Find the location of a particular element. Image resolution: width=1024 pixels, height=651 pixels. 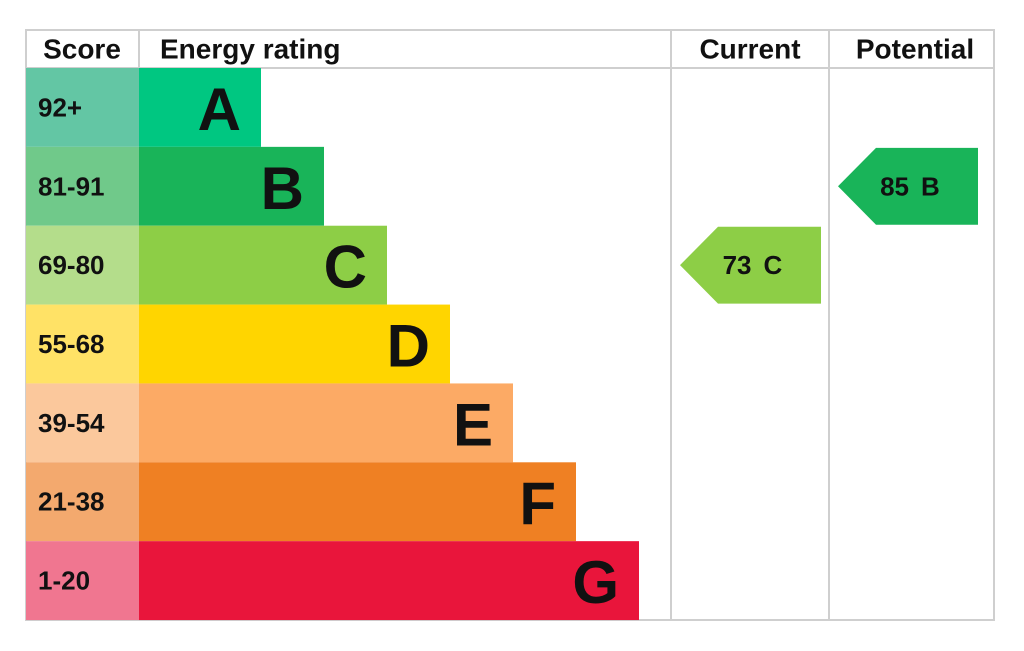

score-range: 69-80 is located at coordinates (71, 265).